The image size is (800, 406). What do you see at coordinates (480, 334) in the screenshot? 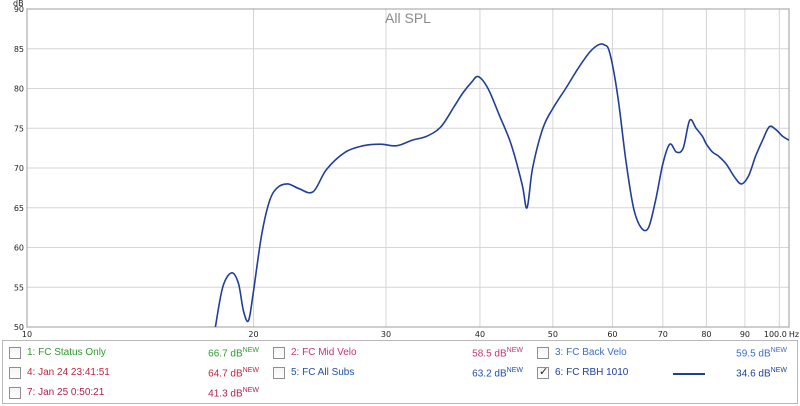
I see `x-tick-label: 40` at bounding box center [480, 334].